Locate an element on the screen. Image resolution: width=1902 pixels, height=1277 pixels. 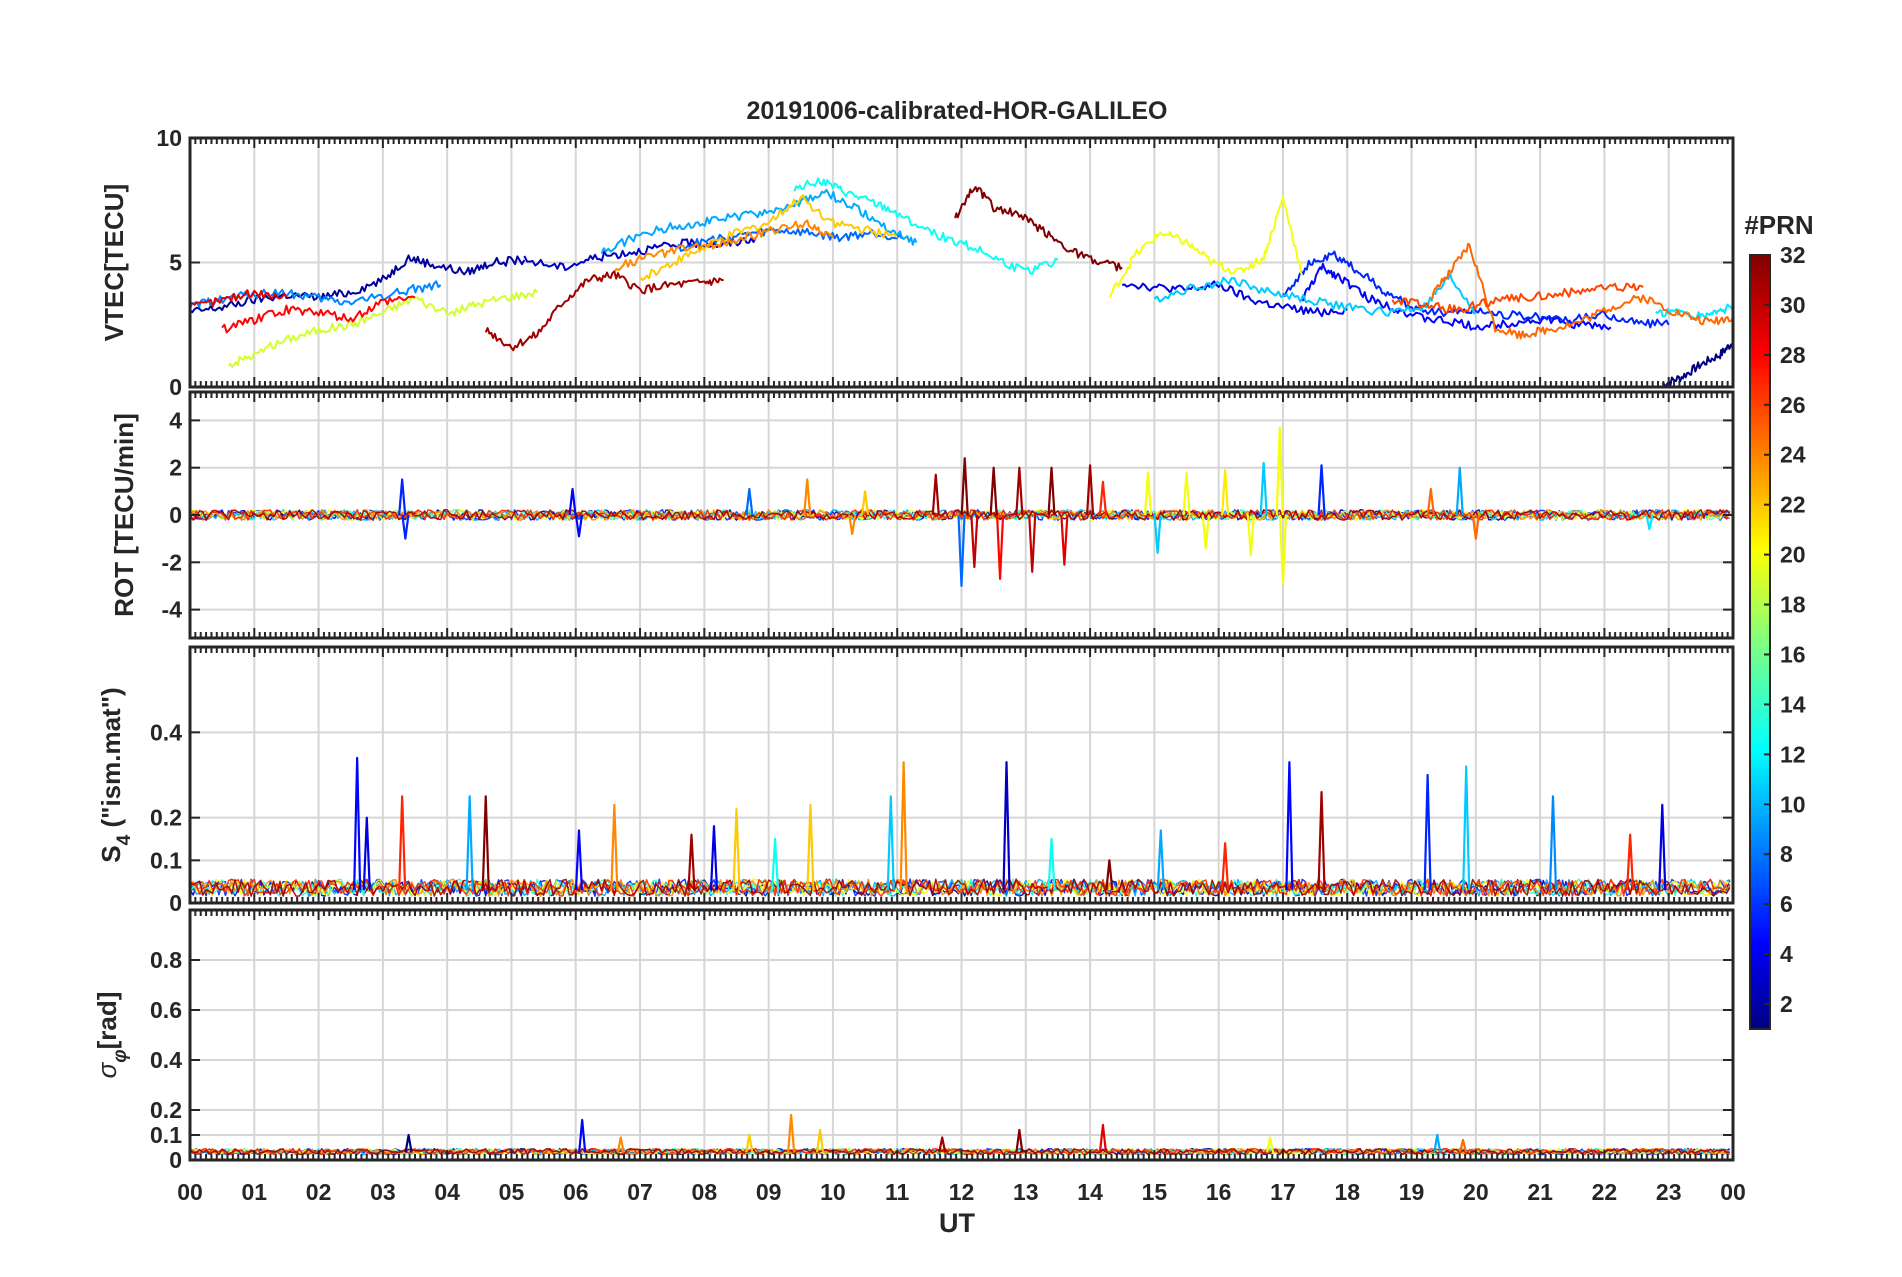
x-tick-label: 21 is located at coordinates (1540, 1192).